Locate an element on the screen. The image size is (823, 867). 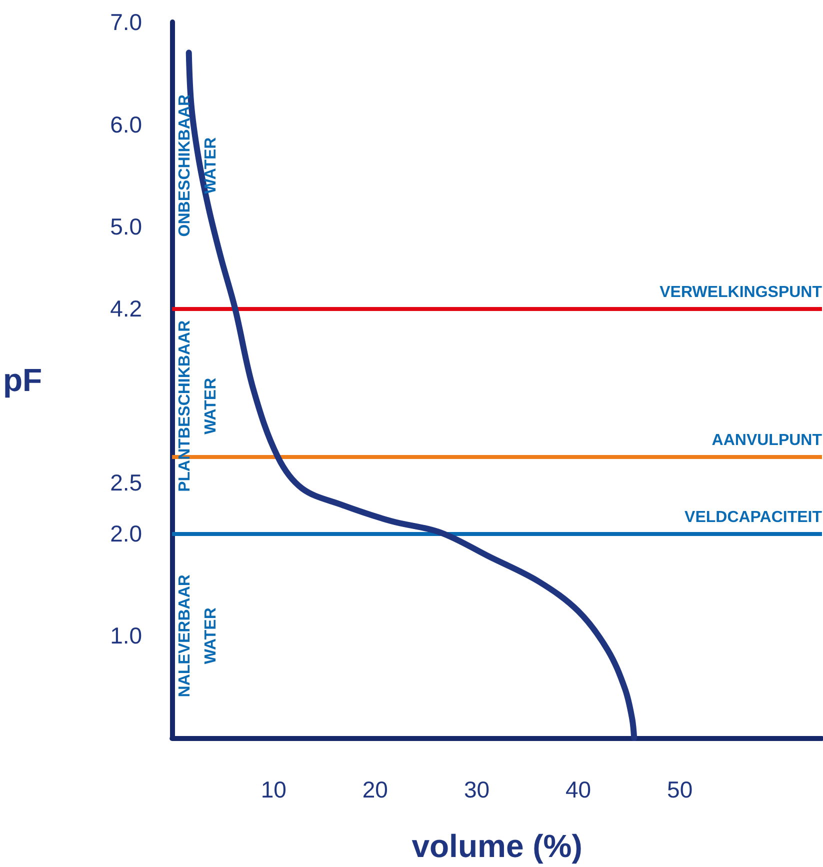
annotation: NALEVERBAAR WATER is located at coordinates (198, 636).